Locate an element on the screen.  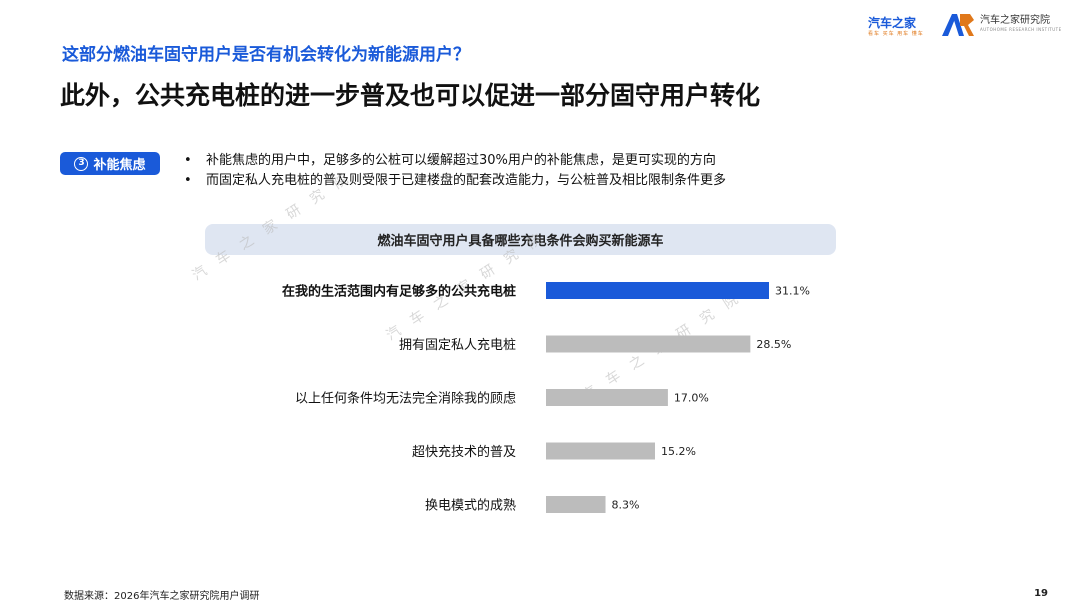
autohome-logo-name: 汽车之家 is located at coordinates (892, 23).